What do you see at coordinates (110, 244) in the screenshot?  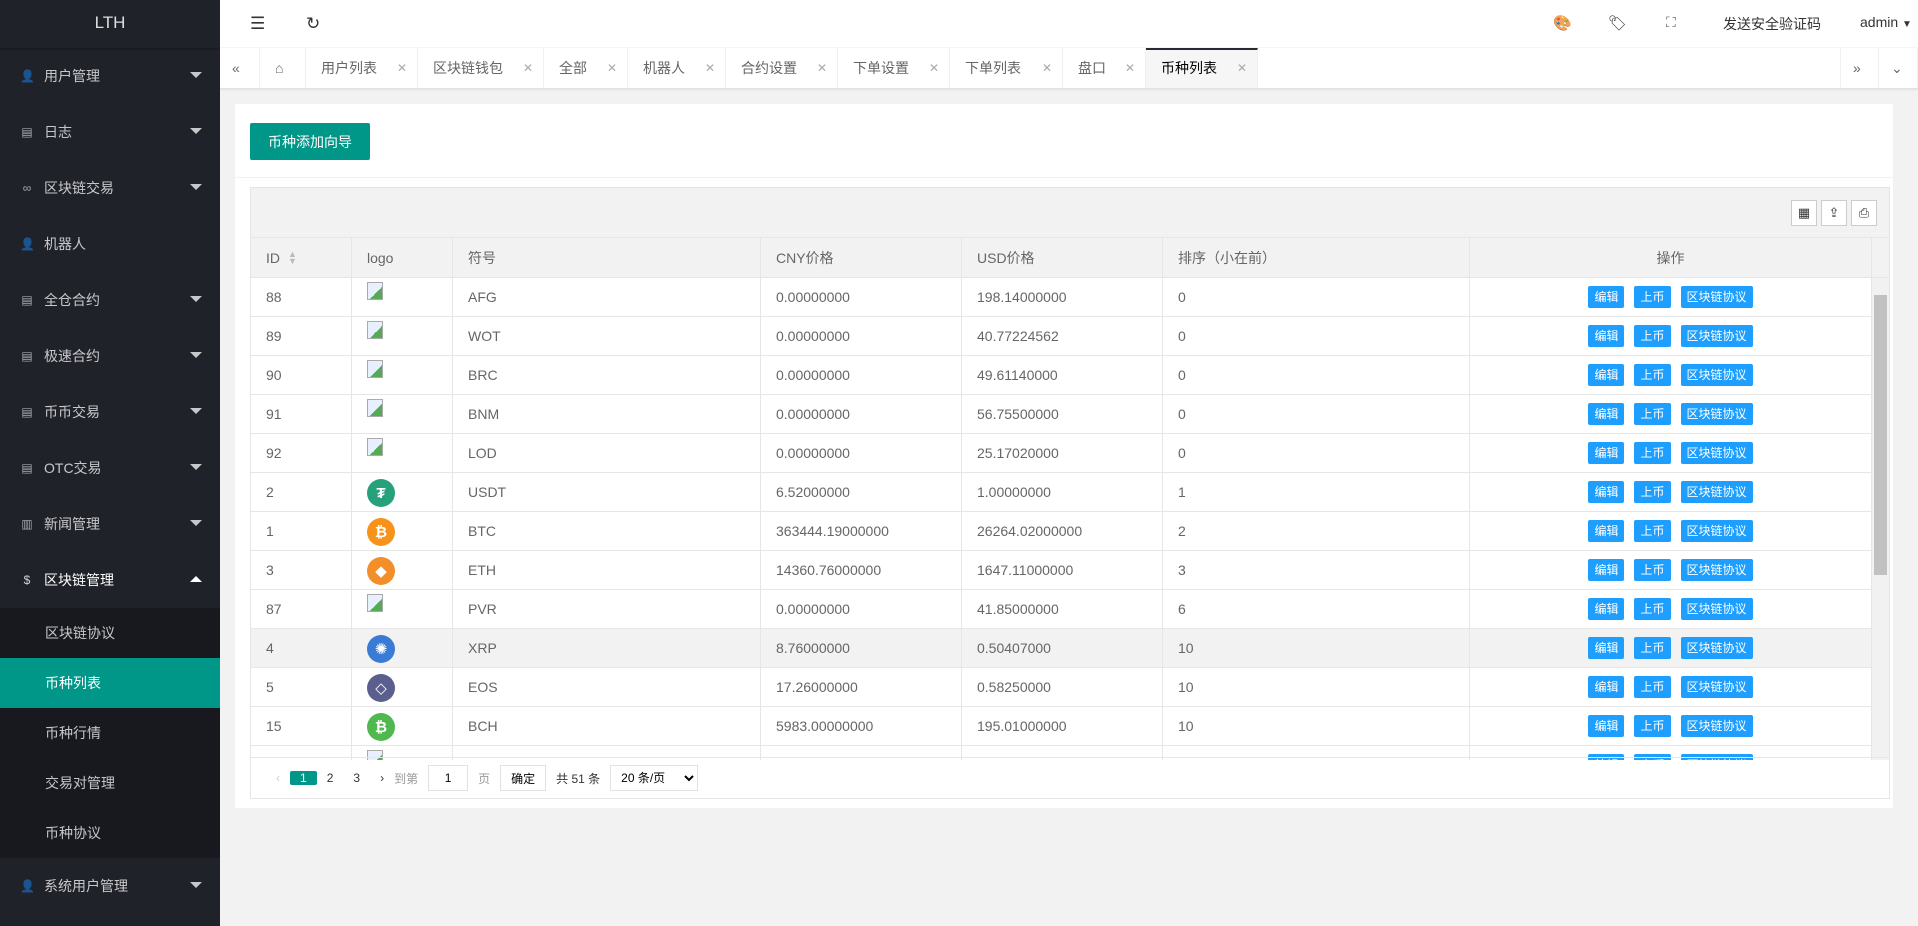 I see `sidebar-item: 👤 机器人` at bounding box center [110, 244].